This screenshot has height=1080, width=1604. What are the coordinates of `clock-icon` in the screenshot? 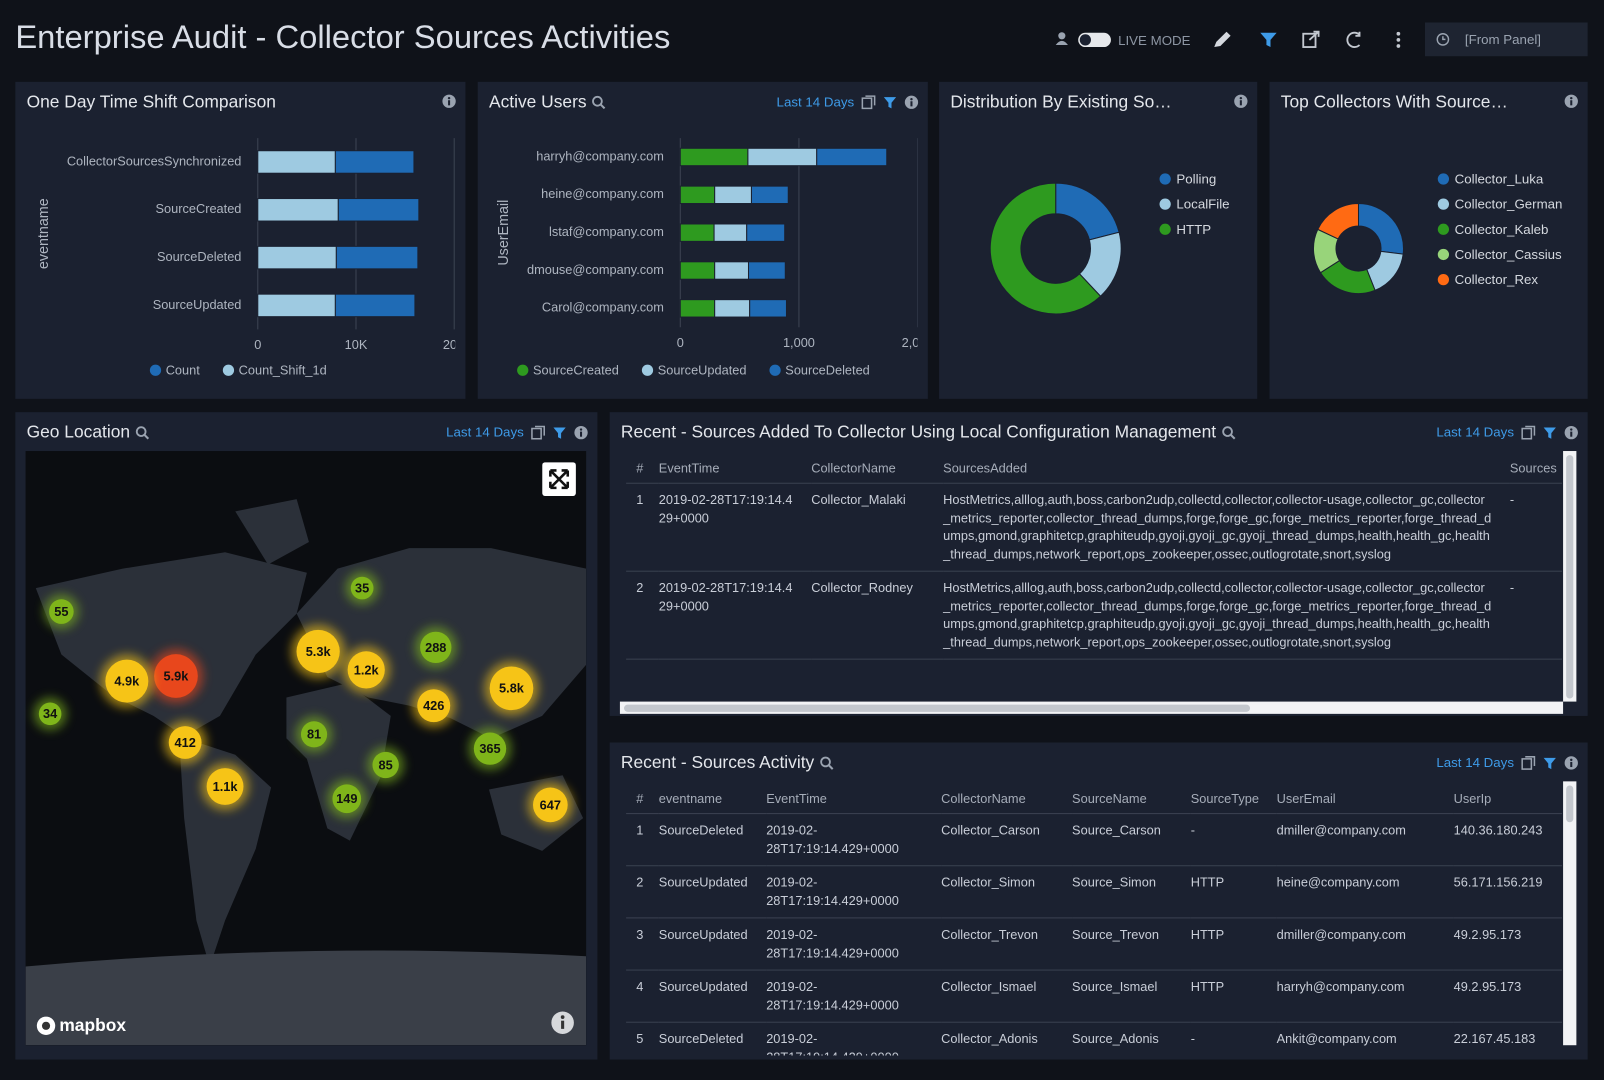 It's located at (1442, 39).